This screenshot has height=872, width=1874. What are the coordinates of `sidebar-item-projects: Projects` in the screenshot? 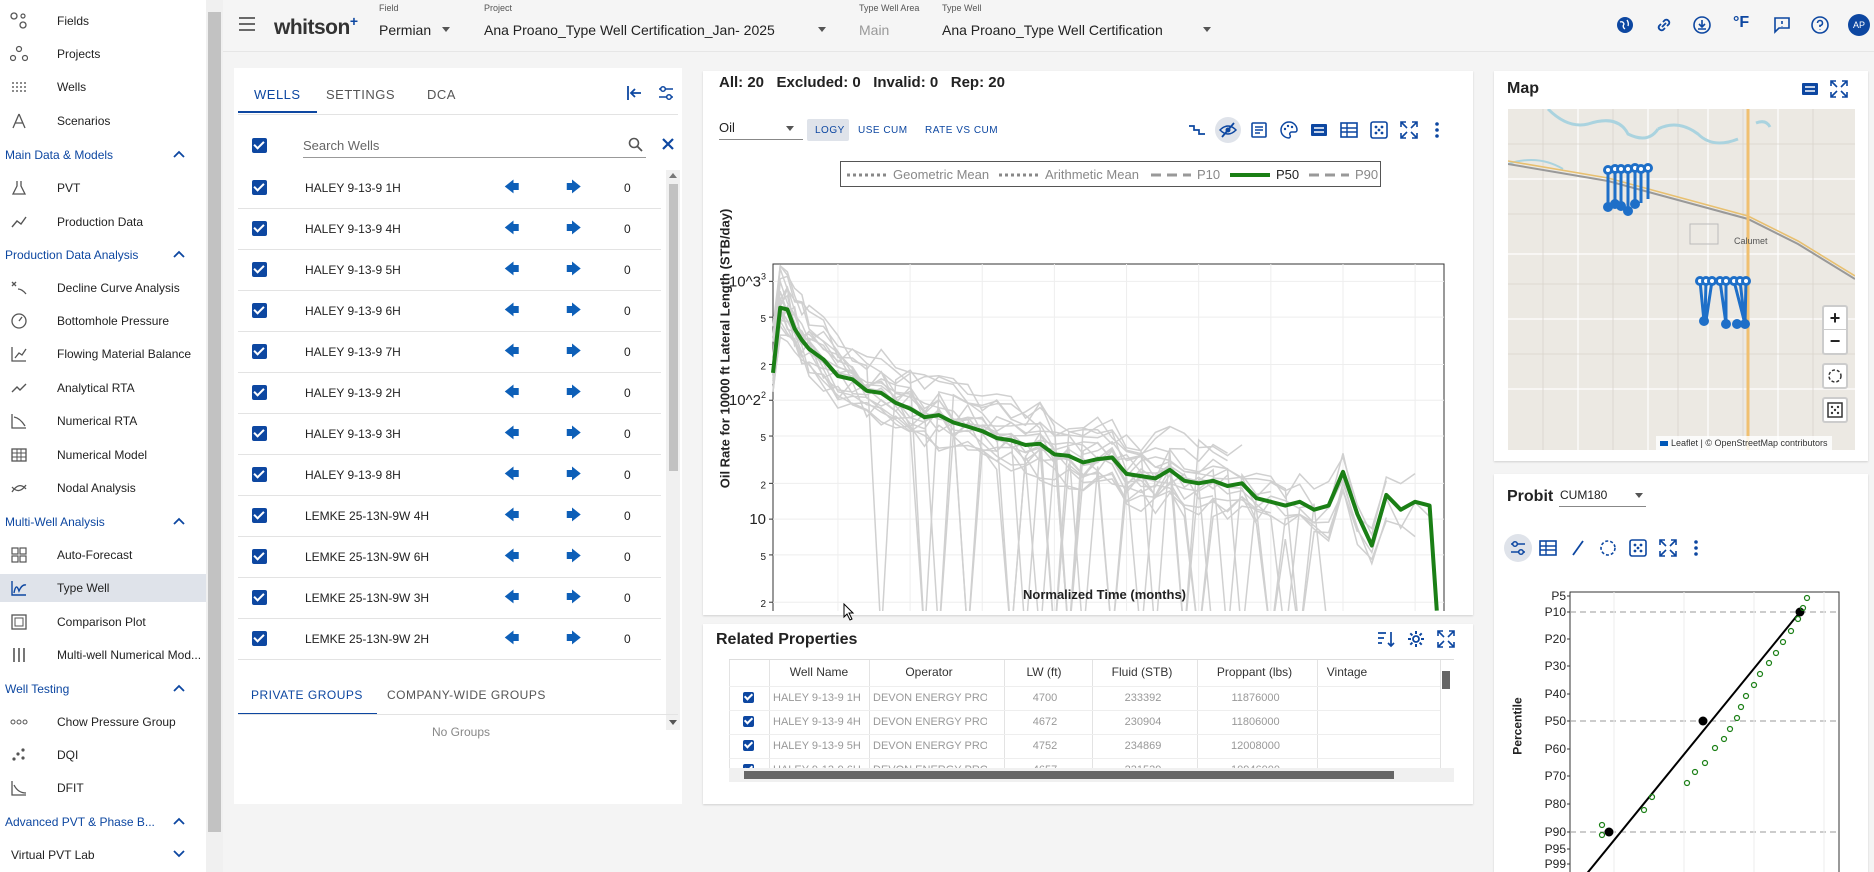 It's located at (103, 54).